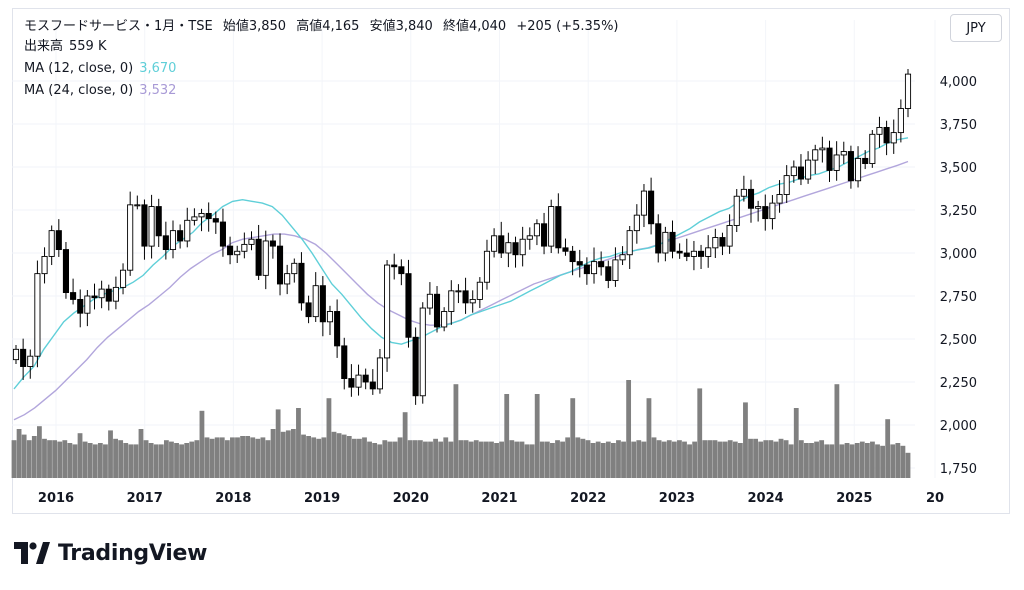 Image resolution: width=1024 pixels, height=590 pixels. Describe the element at coordinates (411, 498) in the screenshot. I see `x-tick-label: 2020` at that location.